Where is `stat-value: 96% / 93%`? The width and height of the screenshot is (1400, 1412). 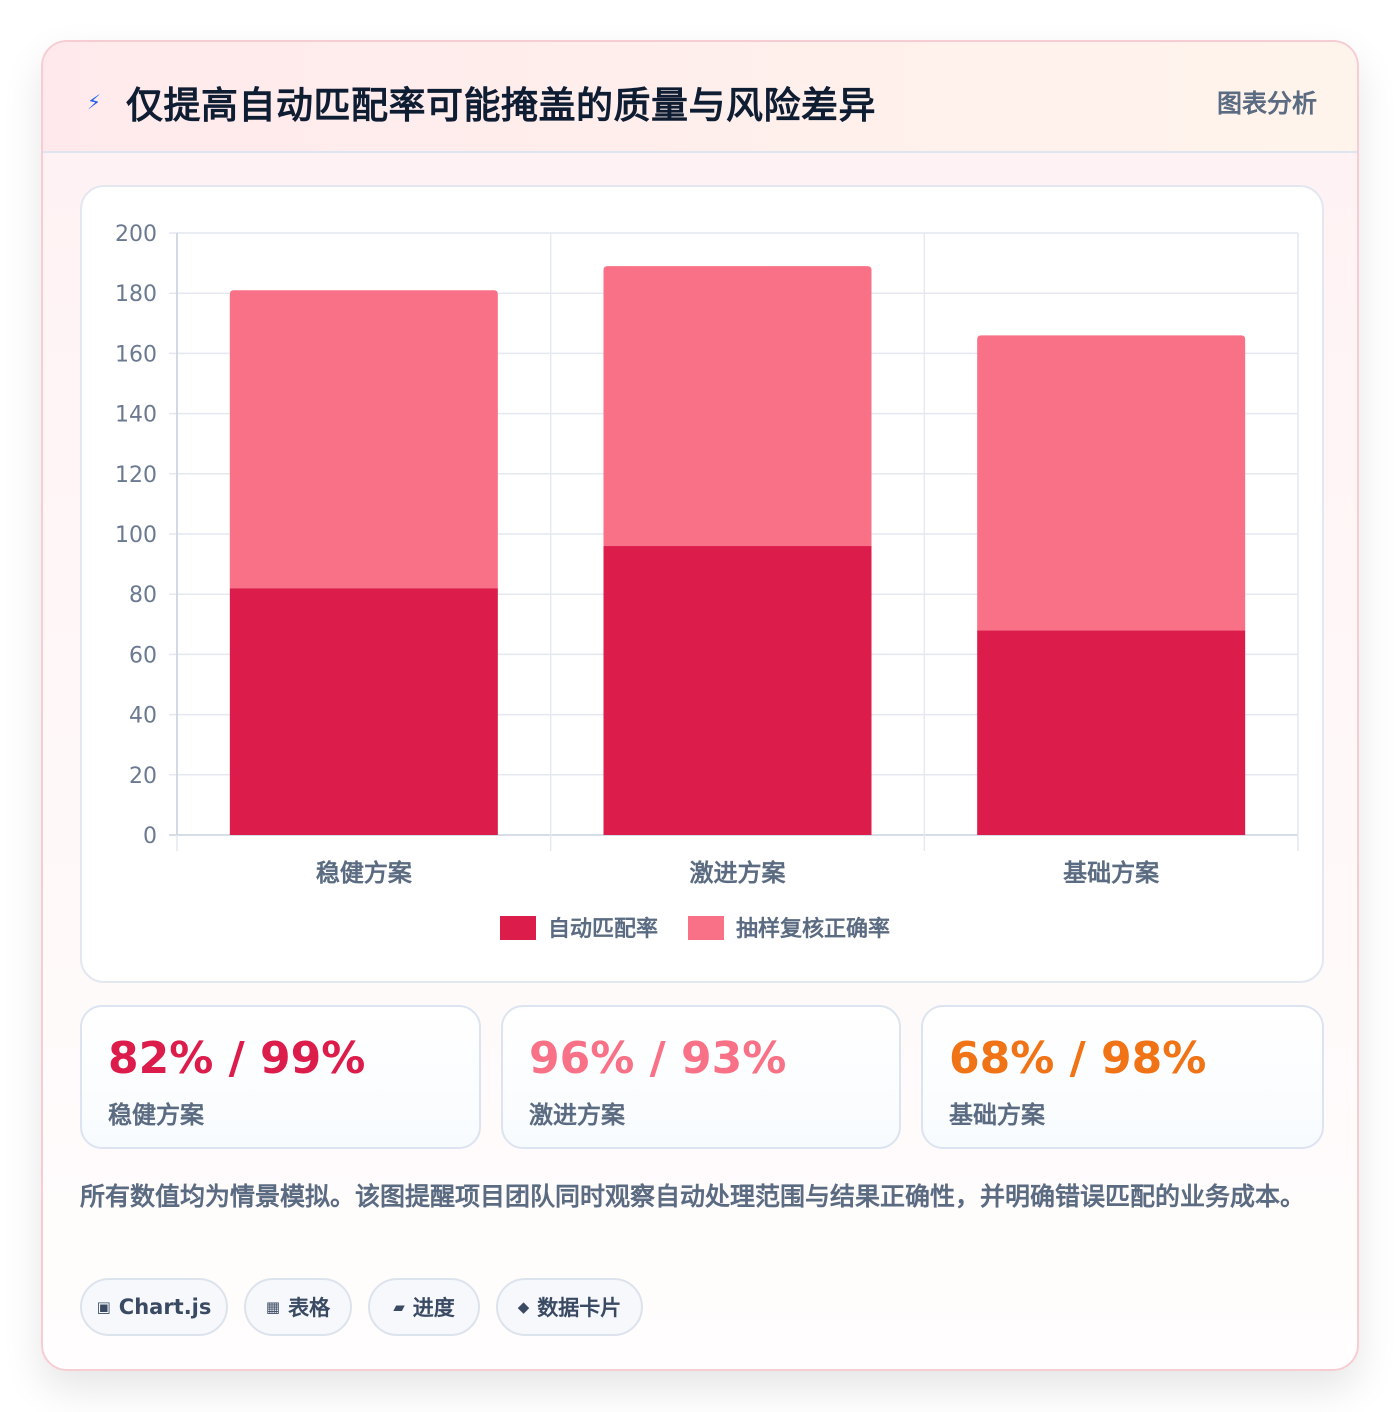 stat-value: 96% / 93% is located at coordinates (658, 1058).